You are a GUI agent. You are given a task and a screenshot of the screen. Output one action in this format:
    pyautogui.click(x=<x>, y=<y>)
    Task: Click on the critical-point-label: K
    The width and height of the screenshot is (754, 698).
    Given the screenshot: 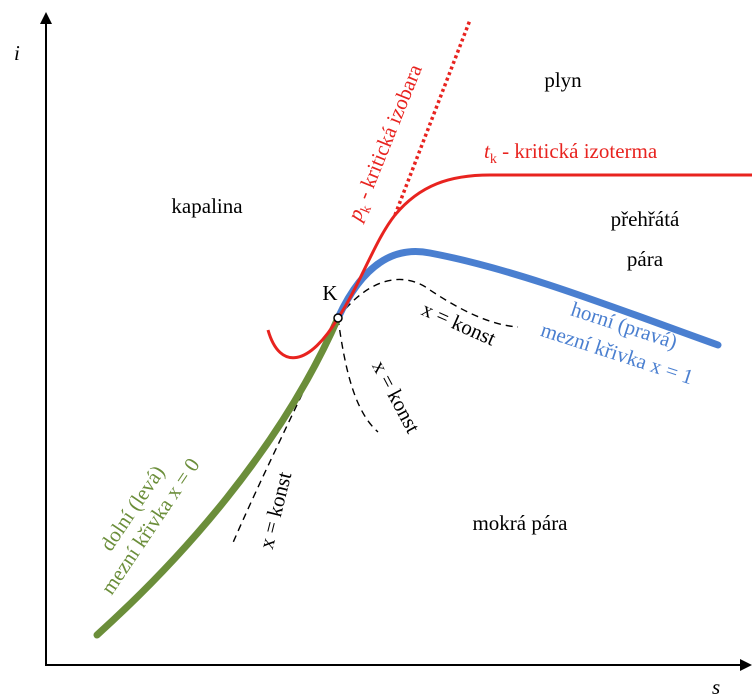 What is the action you would take?
    pyautogui.click(x=329, y=293)
    